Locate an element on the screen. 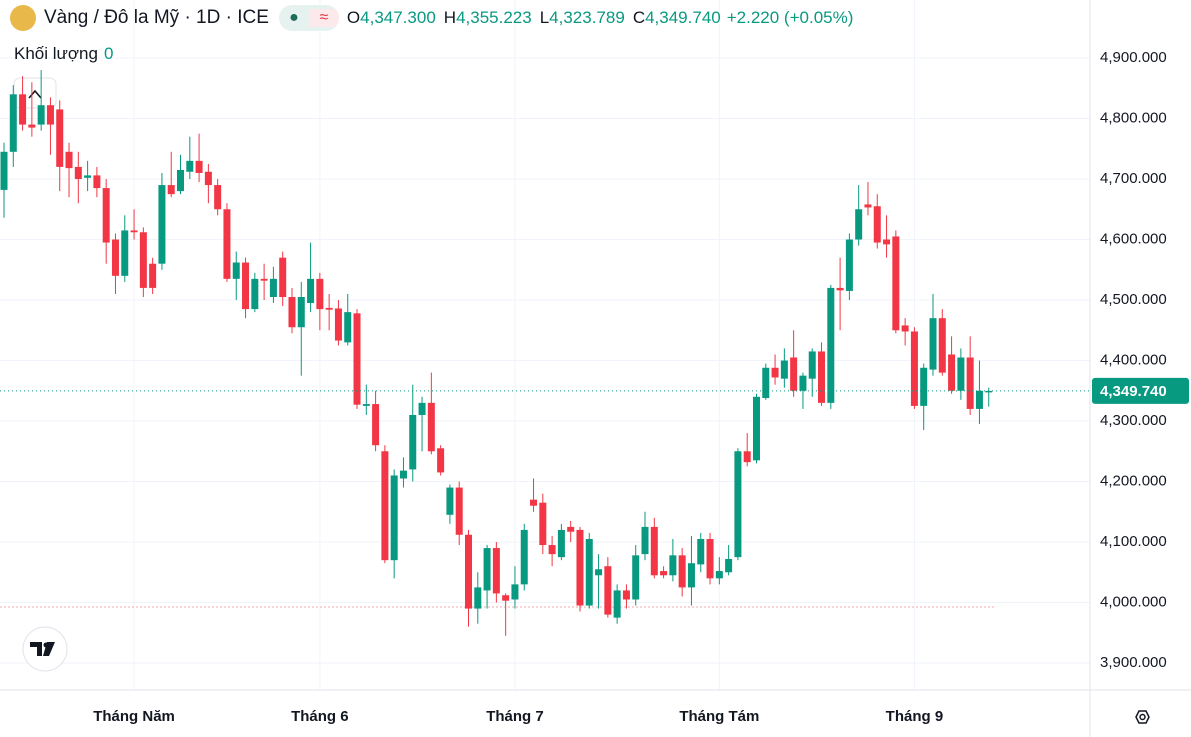 The height and width of the screenshot is (737, 1191). y-tick-label: 4,000.000 is located at coordinates (1133, 601).